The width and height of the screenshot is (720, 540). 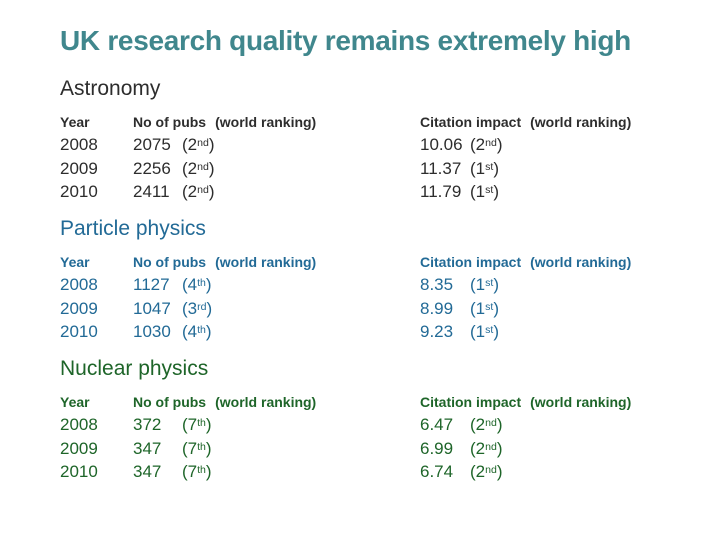 What do you see at coordinates (151, 191) in the screenshot?
I see `table-cell-pubs: 2411` at bounding box center [151, 191].